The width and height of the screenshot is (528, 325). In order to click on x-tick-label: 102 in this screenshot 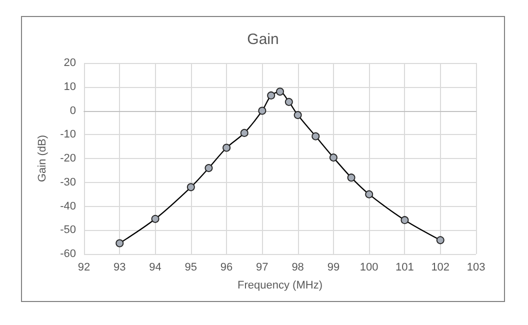, I will do `click(440, 268)`.